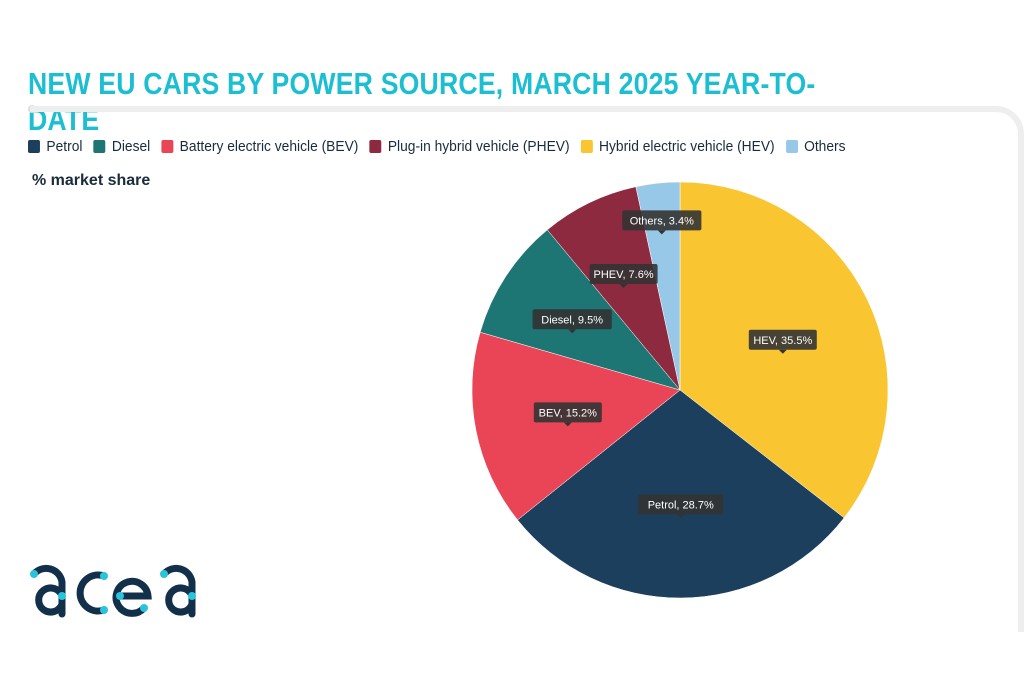  I want to click on data-label-text: BEV, 15.2%, so click(568, 413).